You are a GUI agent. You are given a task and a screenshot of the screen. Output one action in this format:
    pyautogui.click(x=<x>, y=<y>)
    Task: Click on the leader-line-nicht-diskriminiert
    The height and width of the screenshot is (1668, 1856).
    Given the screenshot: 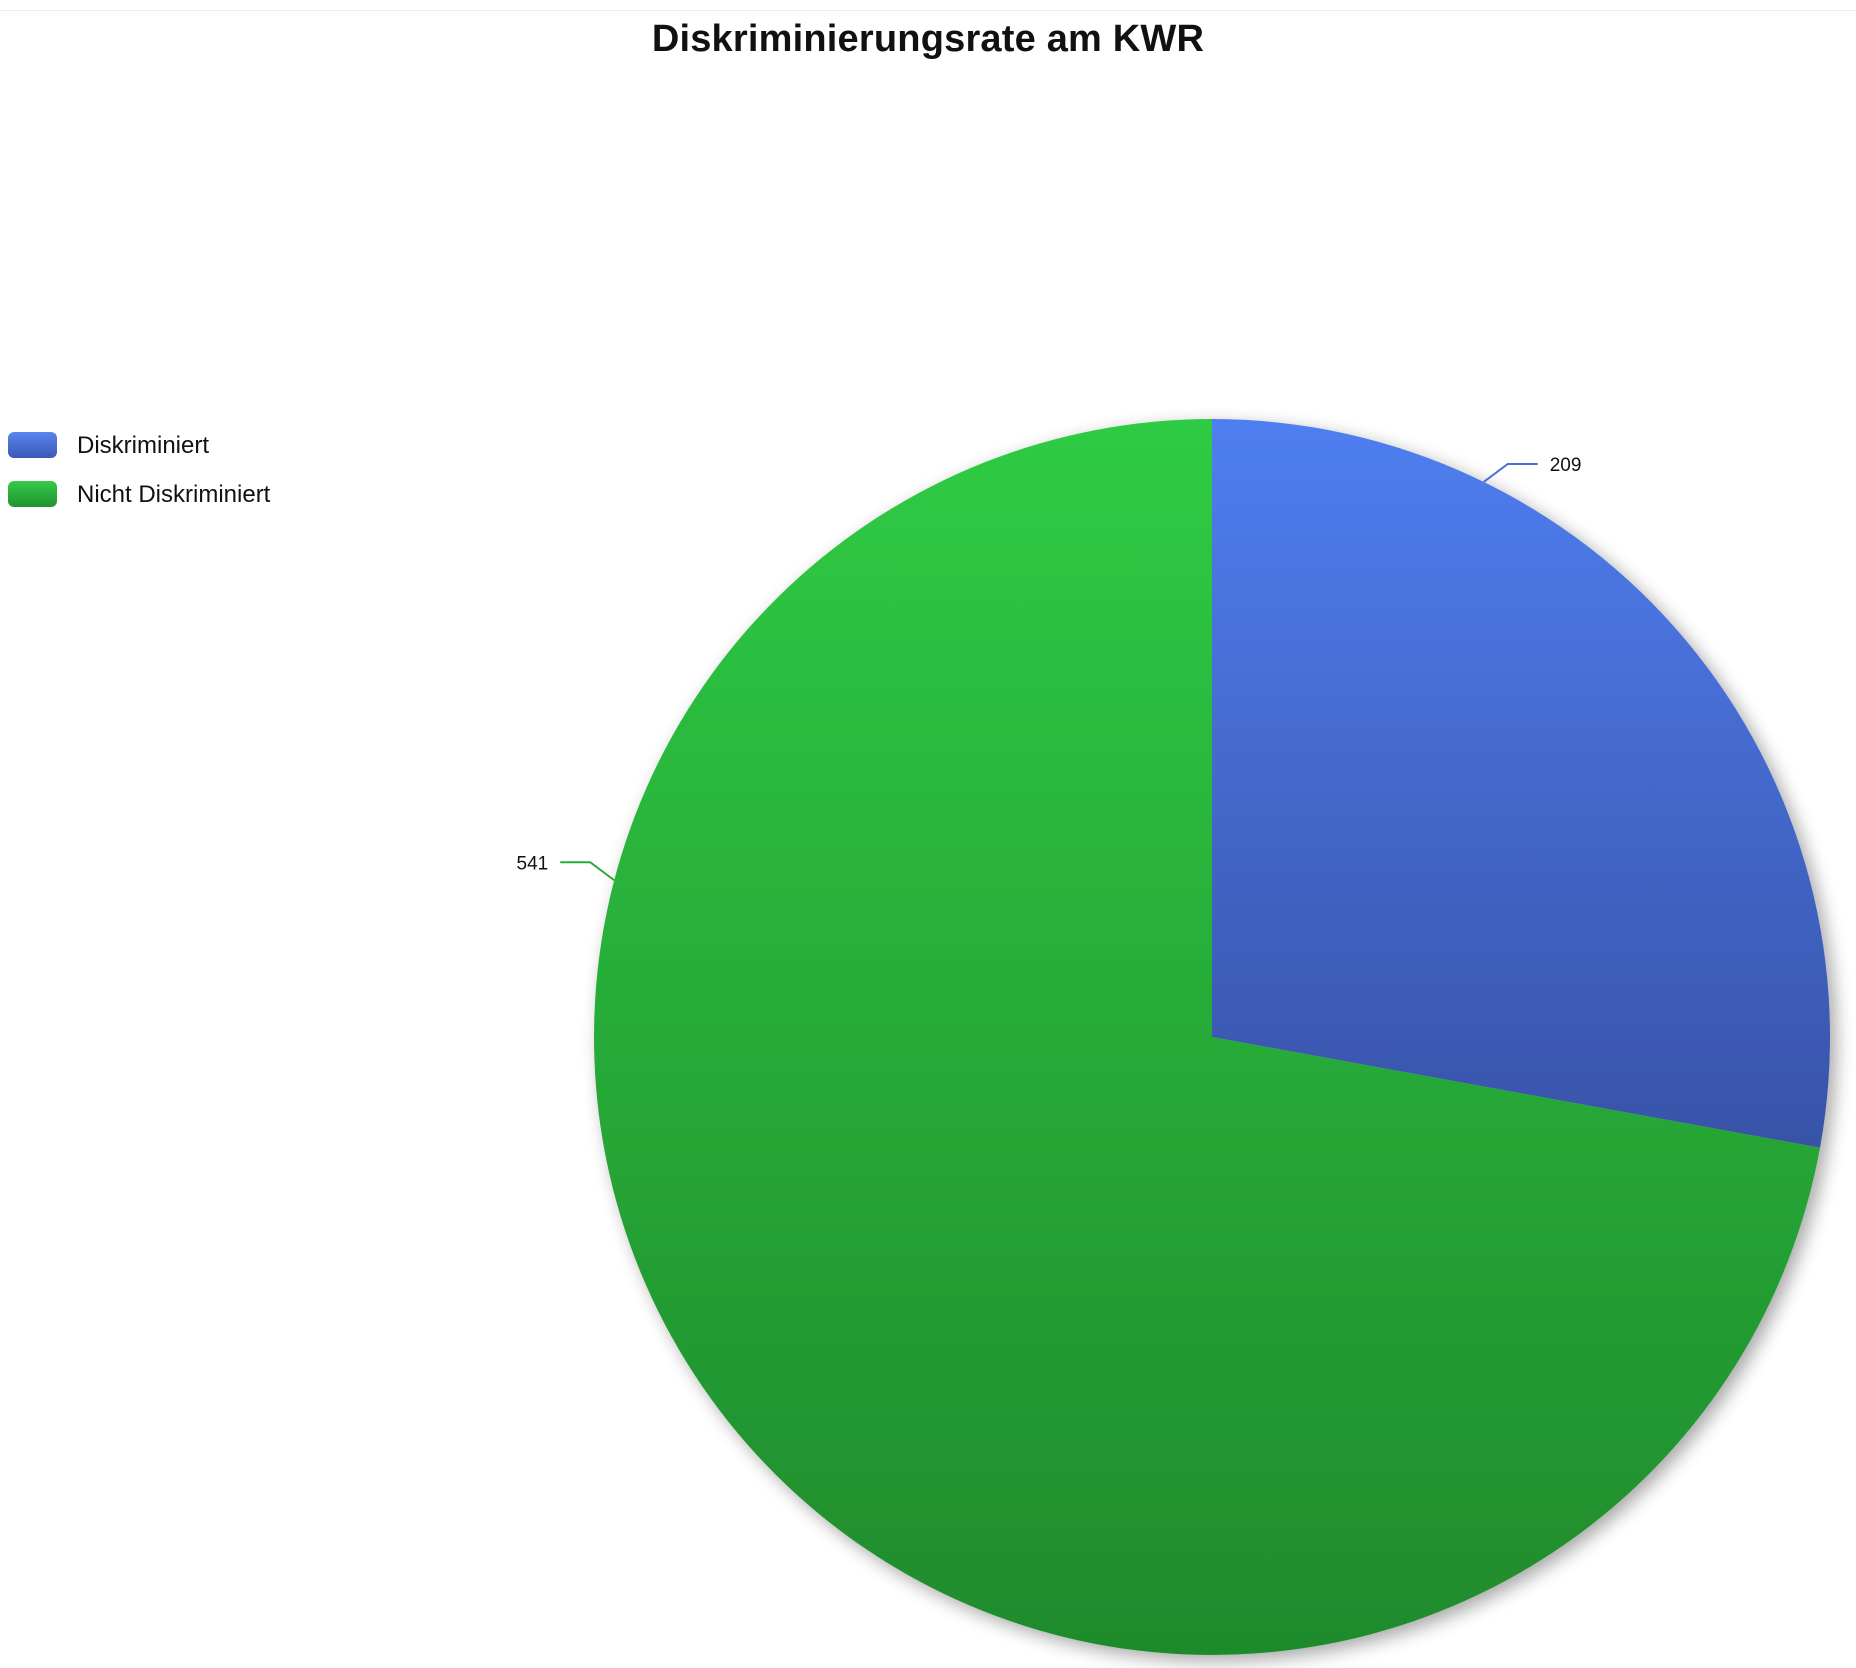 What is the action you would take?
    pyautogui.click(x=587, y=871)
    